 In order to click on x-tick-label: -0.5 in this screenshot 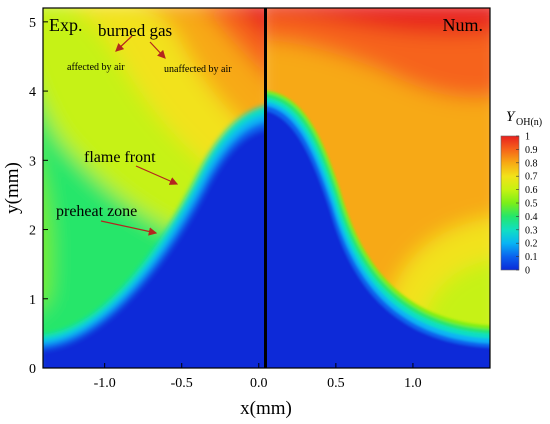, I will do `click(182, 383)`.